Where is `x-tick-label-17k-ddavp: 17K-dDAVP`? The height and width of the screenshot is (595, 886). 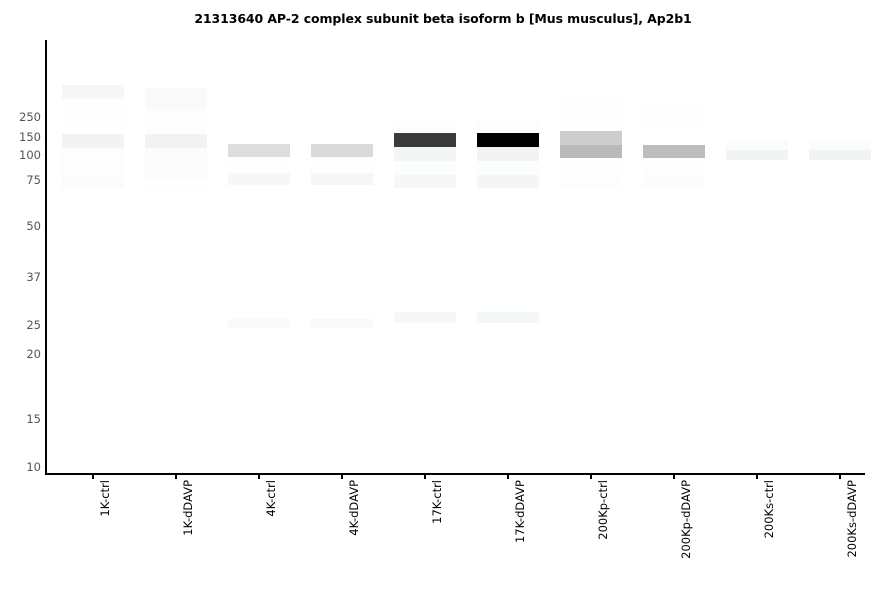 x-tick-label-17k-ddavp: 17K-dDAVP is located at coordinates (520, 512).